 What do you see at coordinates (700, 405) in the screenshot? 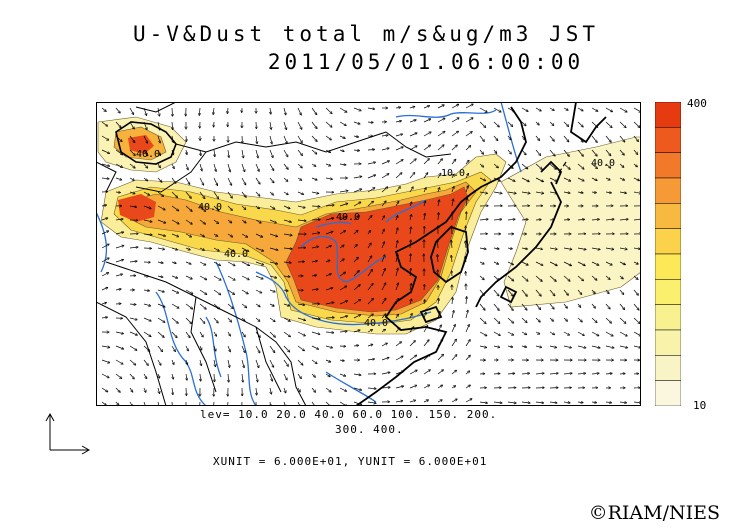
I see `legend-min-label: 10` at bounding box center [700, 405].